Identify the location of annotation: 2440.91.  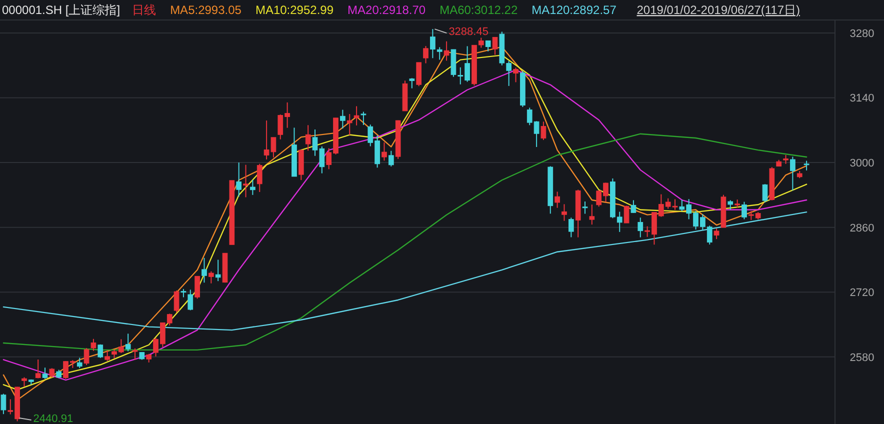
(53, 418).